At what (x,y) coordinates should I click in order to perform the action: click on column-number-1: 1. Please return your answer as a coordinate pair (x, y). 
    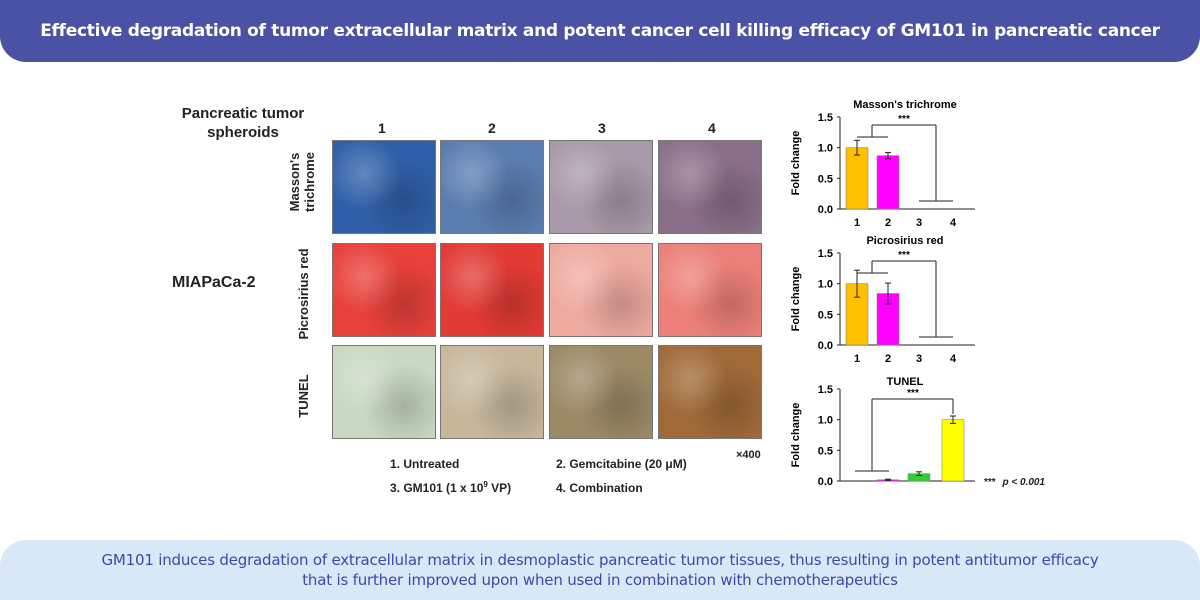
    Looking at the image, I should click on (382, 128).